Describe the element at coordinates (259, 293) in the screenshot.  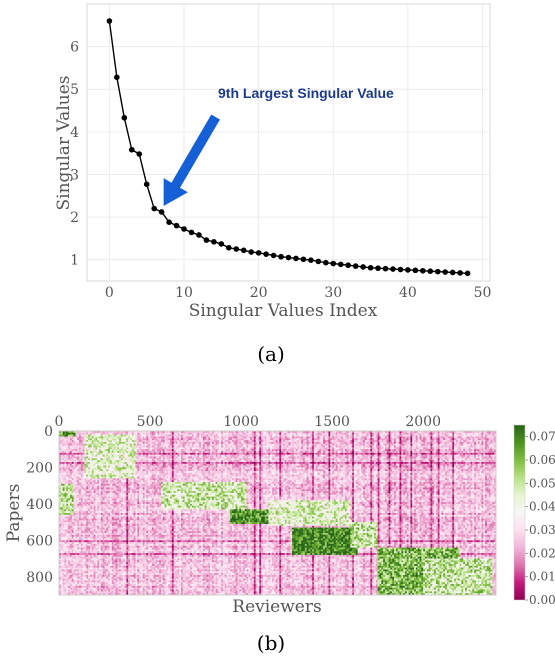
I see `x-tick-label: 20` at that location.